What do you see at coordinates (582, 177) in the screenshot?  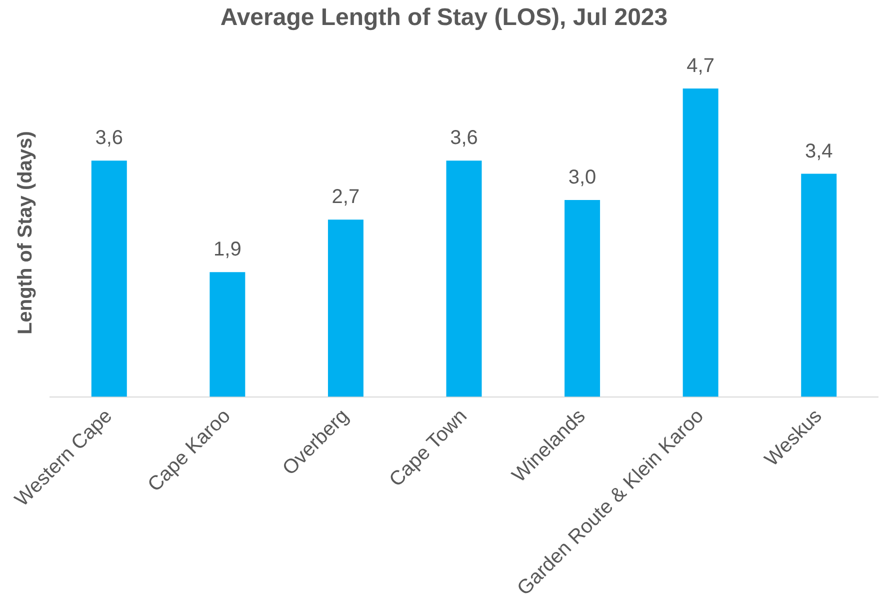 I see `data-label: 3,0` at bounding box center [582, 177].